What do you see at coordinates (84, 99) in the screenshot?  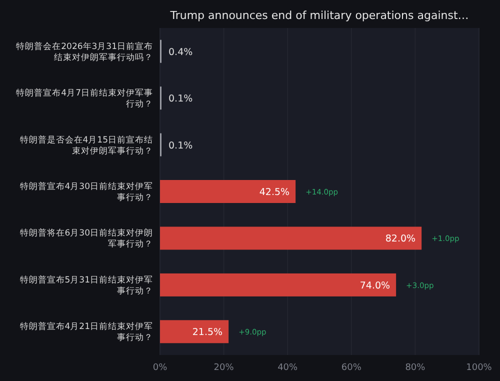 I see `y-tick-label: 特朗普宣布4月7日前结束对伊军事行动？` at bounding box center [84, 99].